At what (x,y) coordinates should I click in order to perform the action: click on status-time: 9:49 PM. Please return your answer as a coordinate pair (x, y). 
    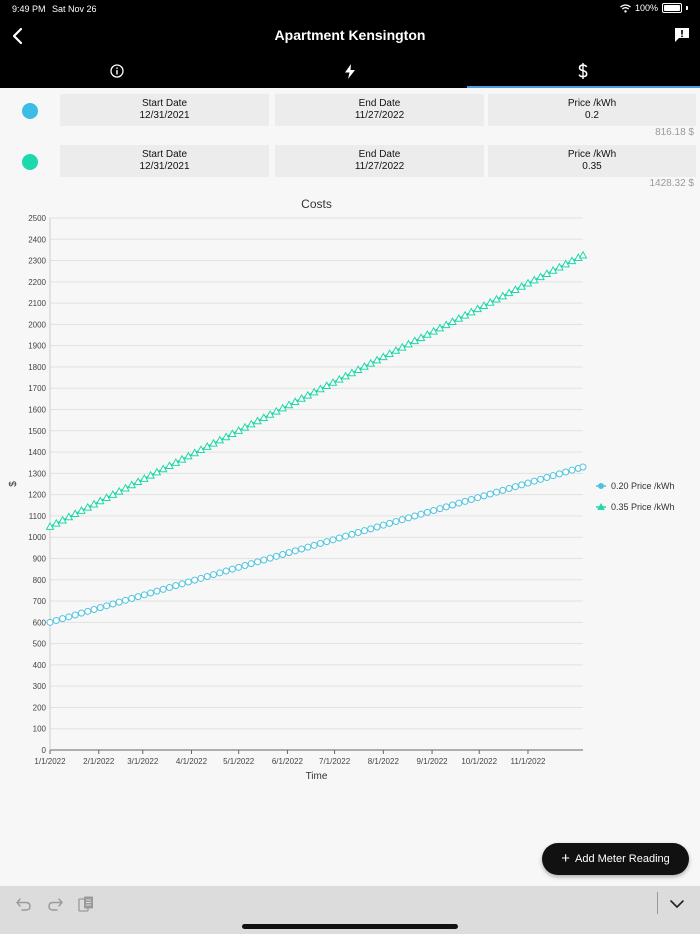
    Looking at the image, I should click on (29, 9).